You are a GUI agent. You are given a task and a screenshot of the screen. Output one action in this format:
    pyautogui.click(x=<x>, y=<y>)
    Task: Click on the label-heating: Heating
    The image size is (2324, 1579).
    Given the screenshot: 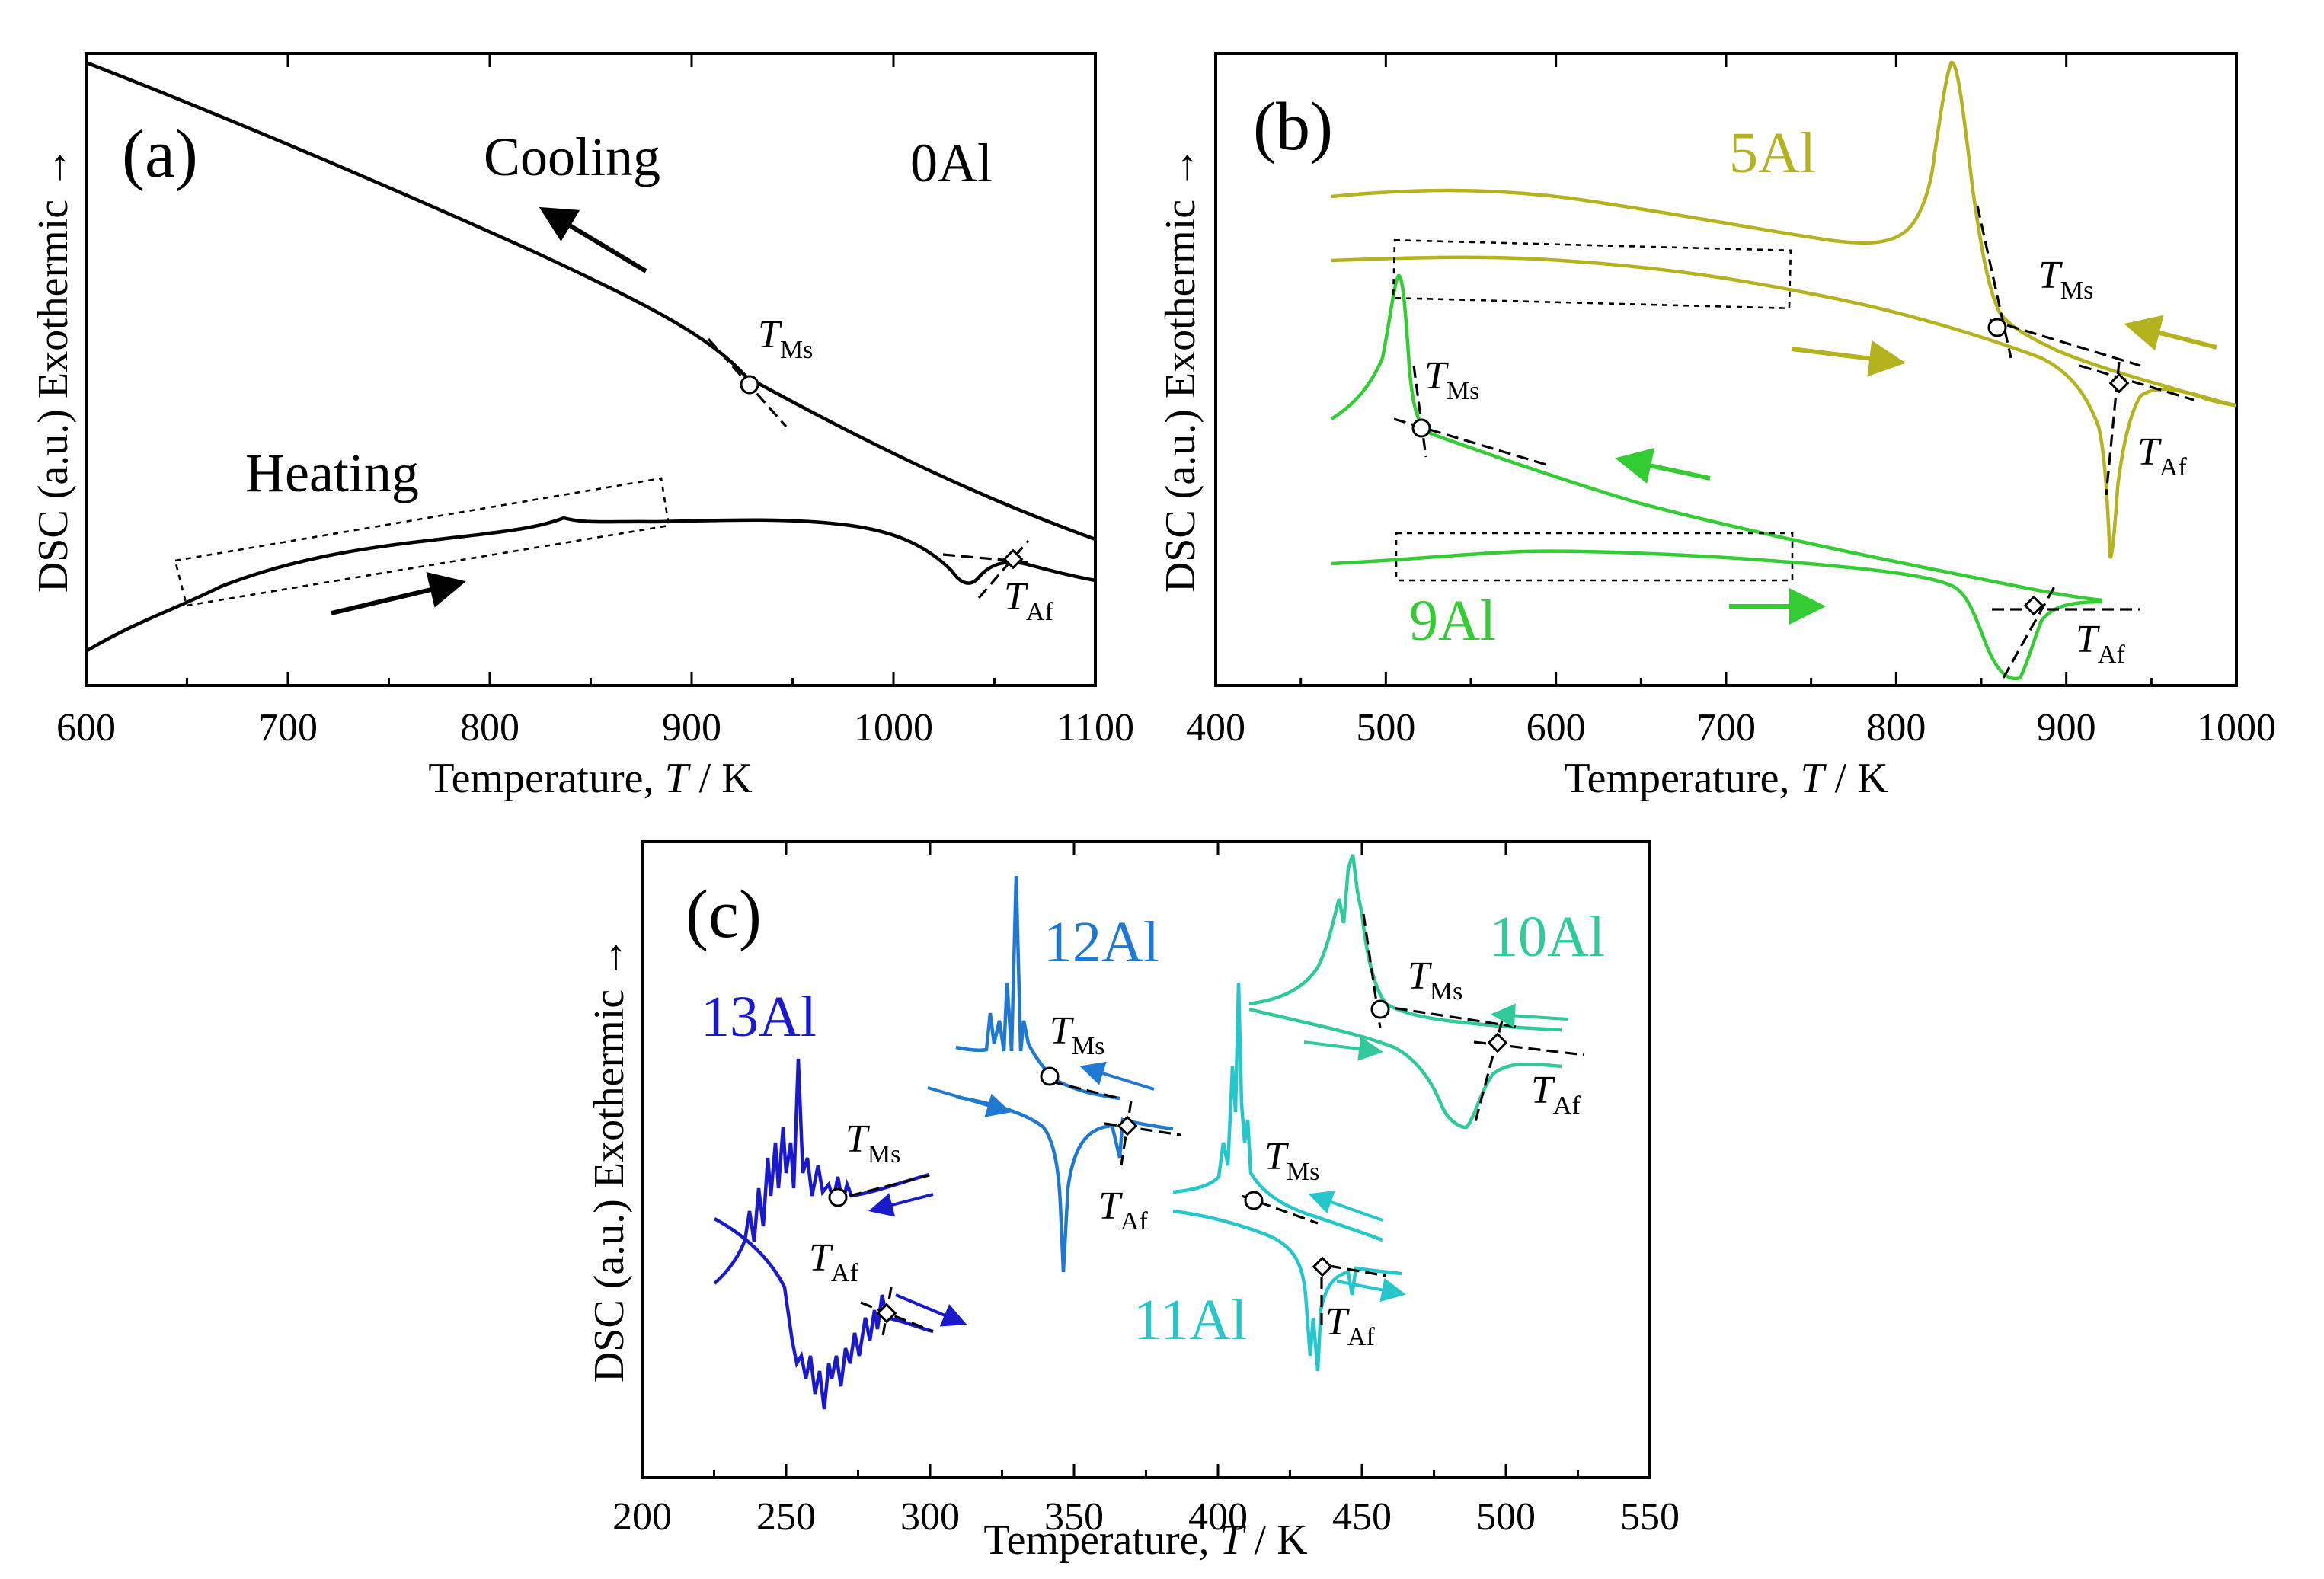 What is the action you would take?
    pyautogui.click(x=332, y=473)
    